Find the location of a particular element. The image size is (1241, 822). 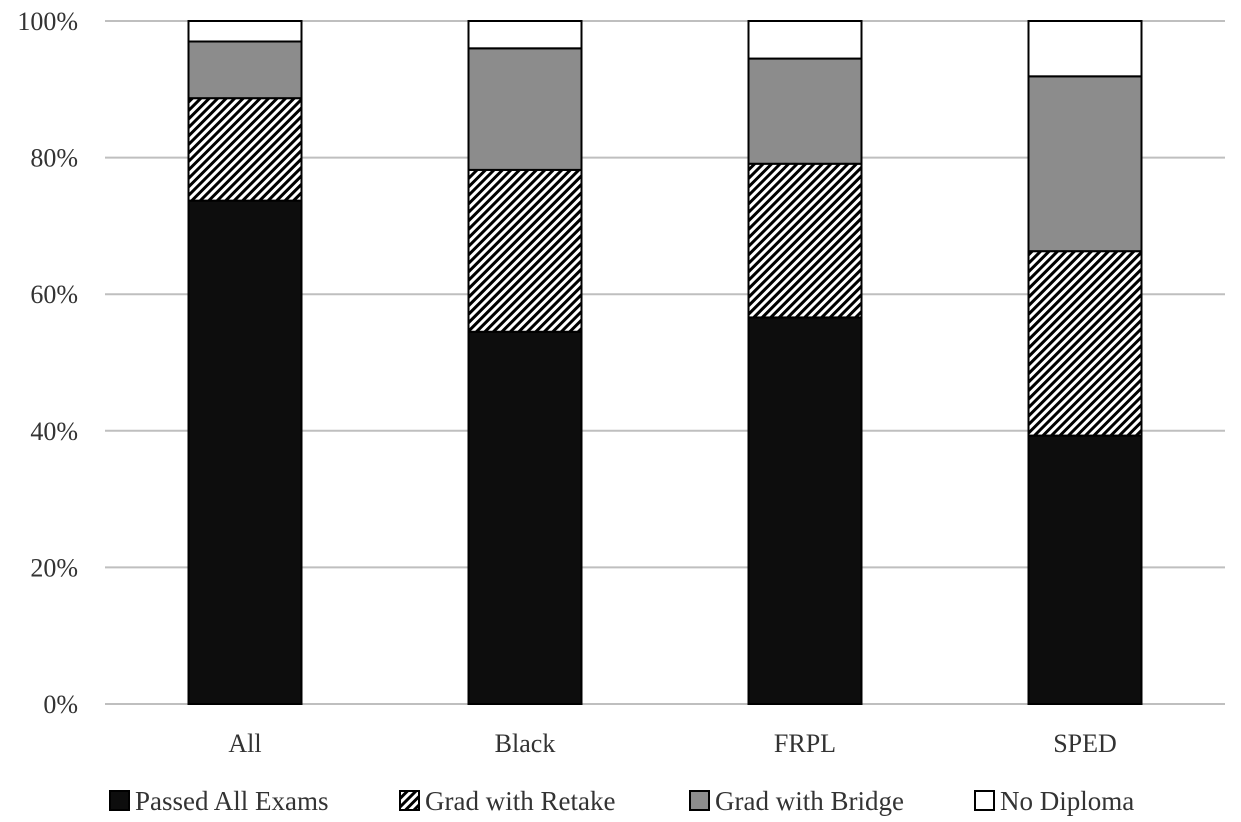

y-tick-label: 80% is located at coordinates (54, 158).